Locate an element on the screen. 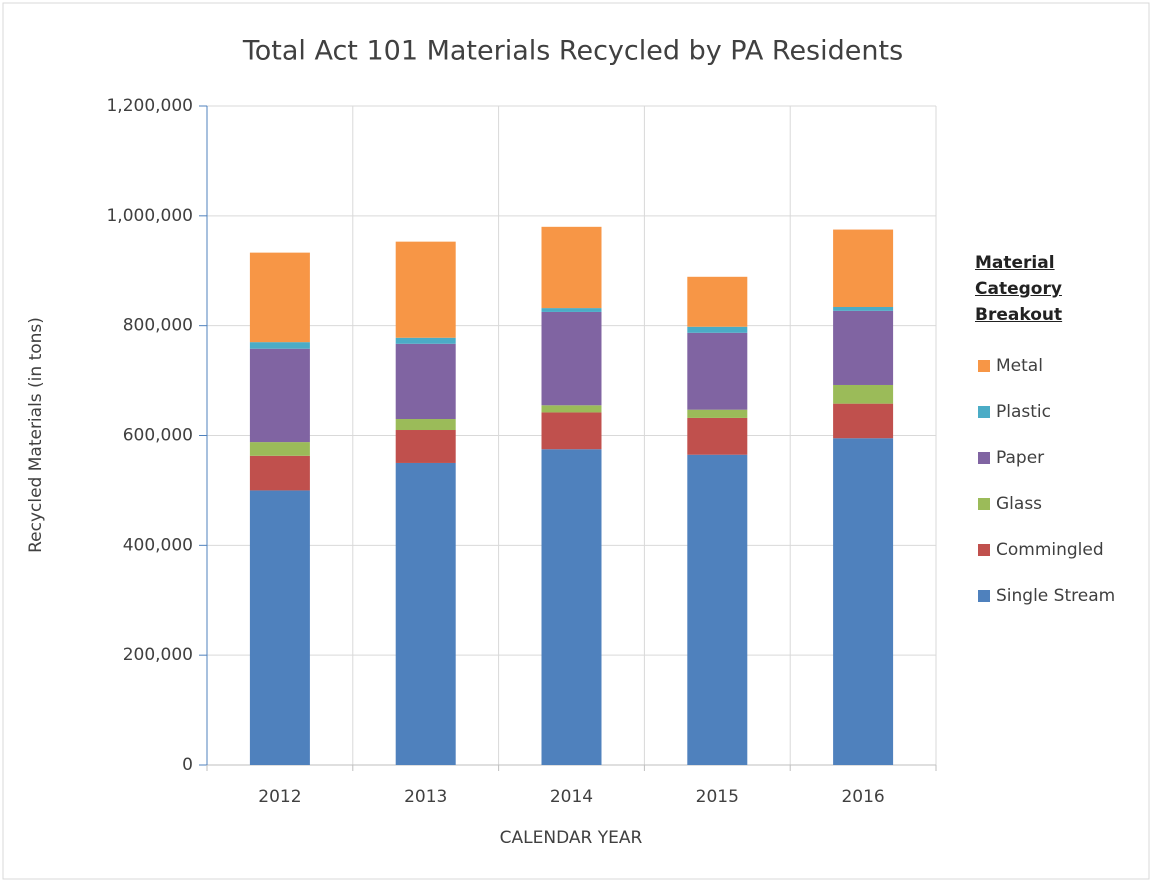  legend-label: Paper is located at coordinates (1020, 458).